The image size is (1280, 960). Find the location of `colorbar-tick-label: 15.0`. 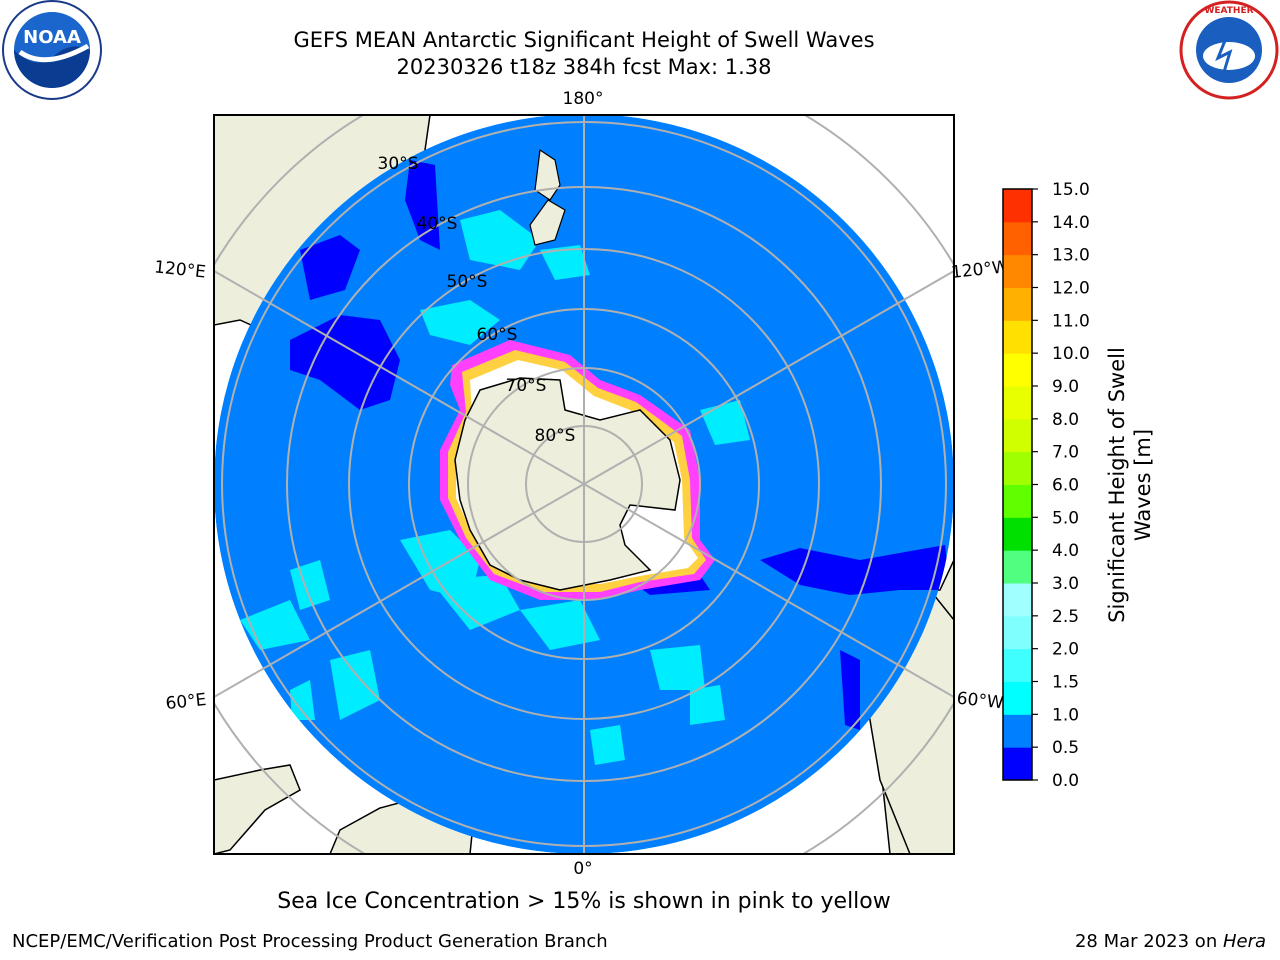

colorbar-tick-label: 15.0 is located at coordinates (1071, 190).